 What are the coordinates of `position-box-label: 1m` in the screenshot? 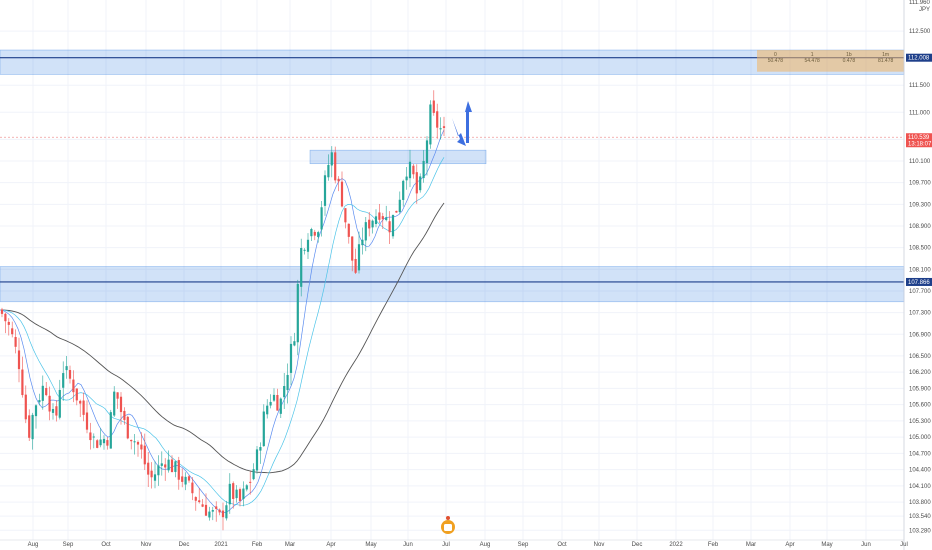 It's located at (885, 55).